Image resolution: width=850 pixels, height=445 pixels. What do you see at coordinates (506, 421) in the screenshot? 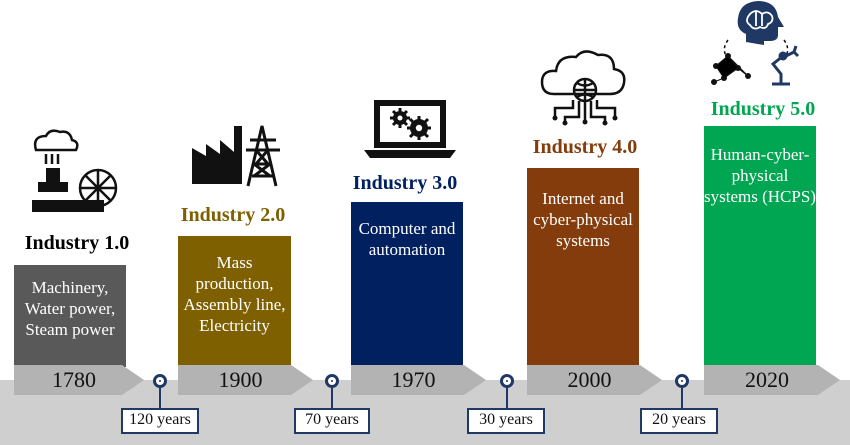
I see `interval-label: 30 years` at bounding box center [506, 421].